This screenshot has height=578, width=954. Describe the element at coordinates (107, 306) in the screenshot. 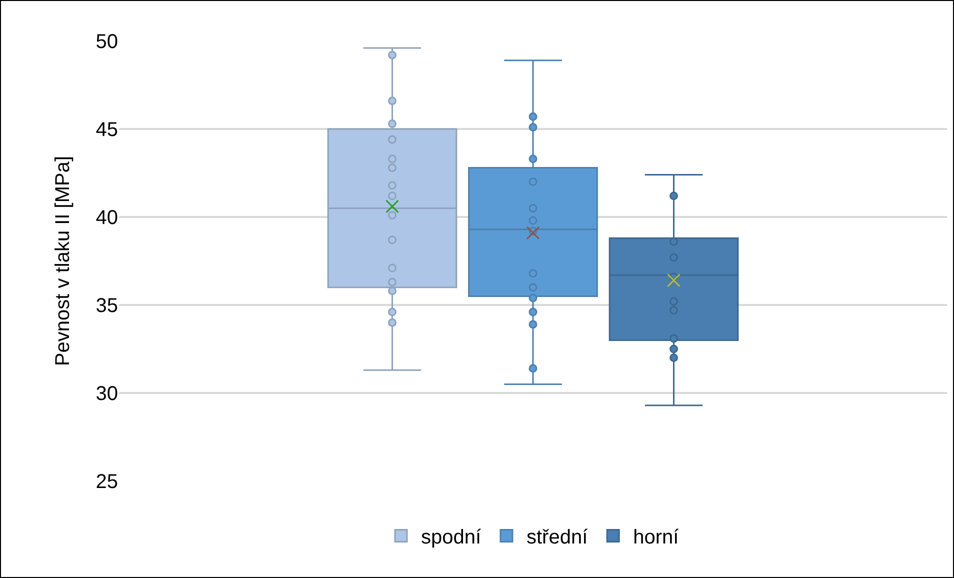

I see `y-tick-label: 35` at that location.